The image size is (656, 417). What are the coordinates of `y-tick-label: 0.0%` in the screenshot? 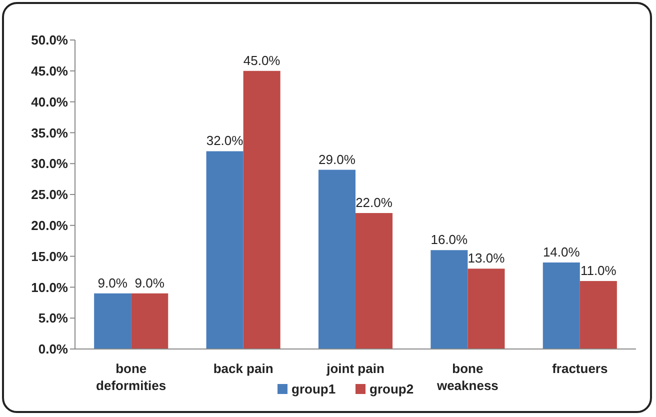 It's located at (53, 349).